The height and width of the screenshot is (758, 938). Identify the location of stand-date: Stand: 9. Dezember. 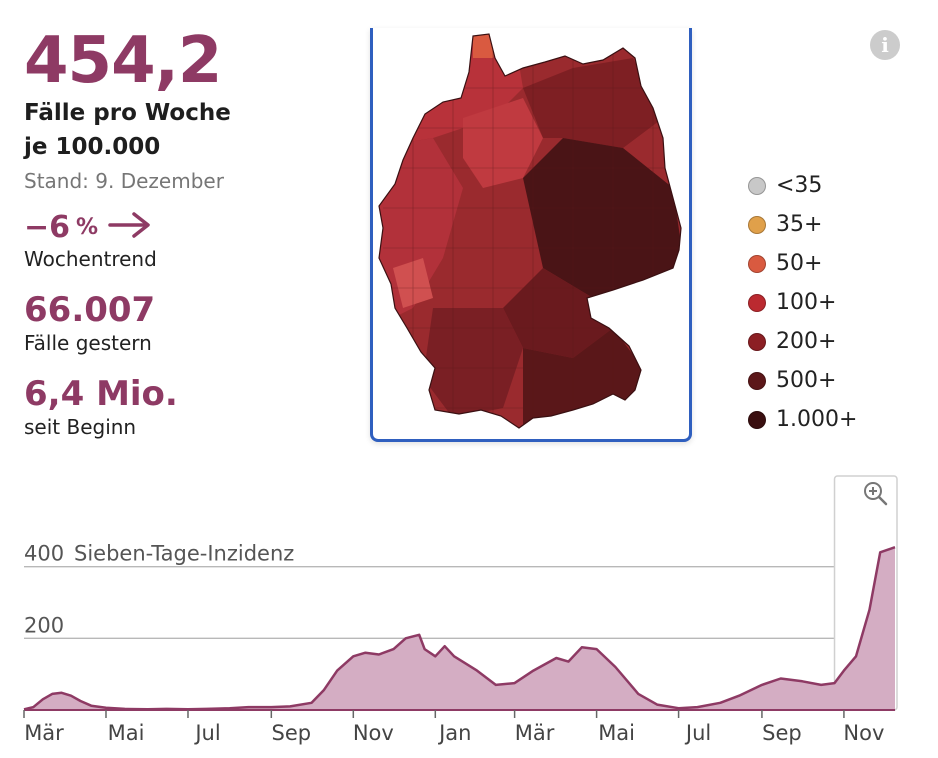
(124, 181).